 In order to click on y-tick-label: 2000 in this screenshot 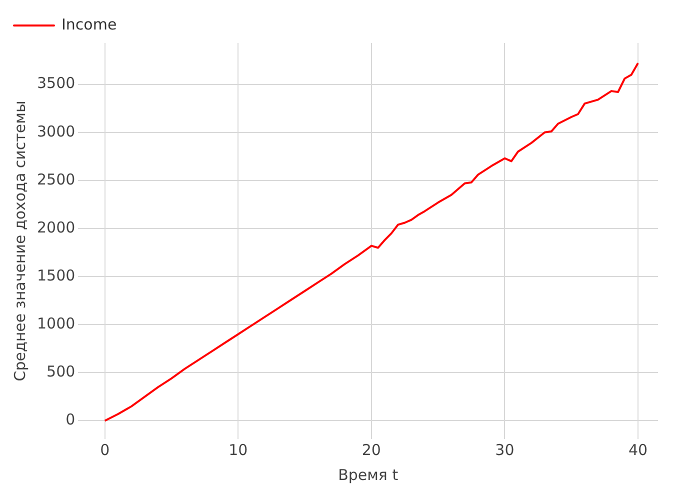, I will do `click(56, 227)`.